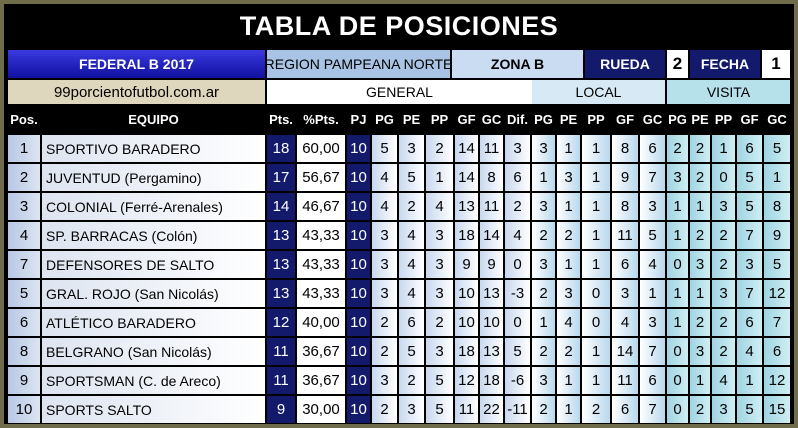 The height and width of the screenshot is (428, 798). I want to click on cell-team: GRAL. ROJO (San Nicolás), so click(153, 293).